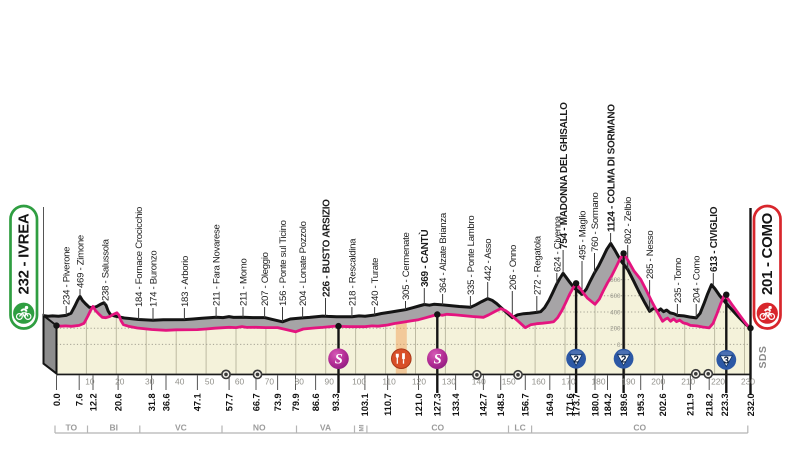 The height and width of the screenshot is (450, 800). I want to click on svg-text: 305 - Cermenate, so click(406, 267).